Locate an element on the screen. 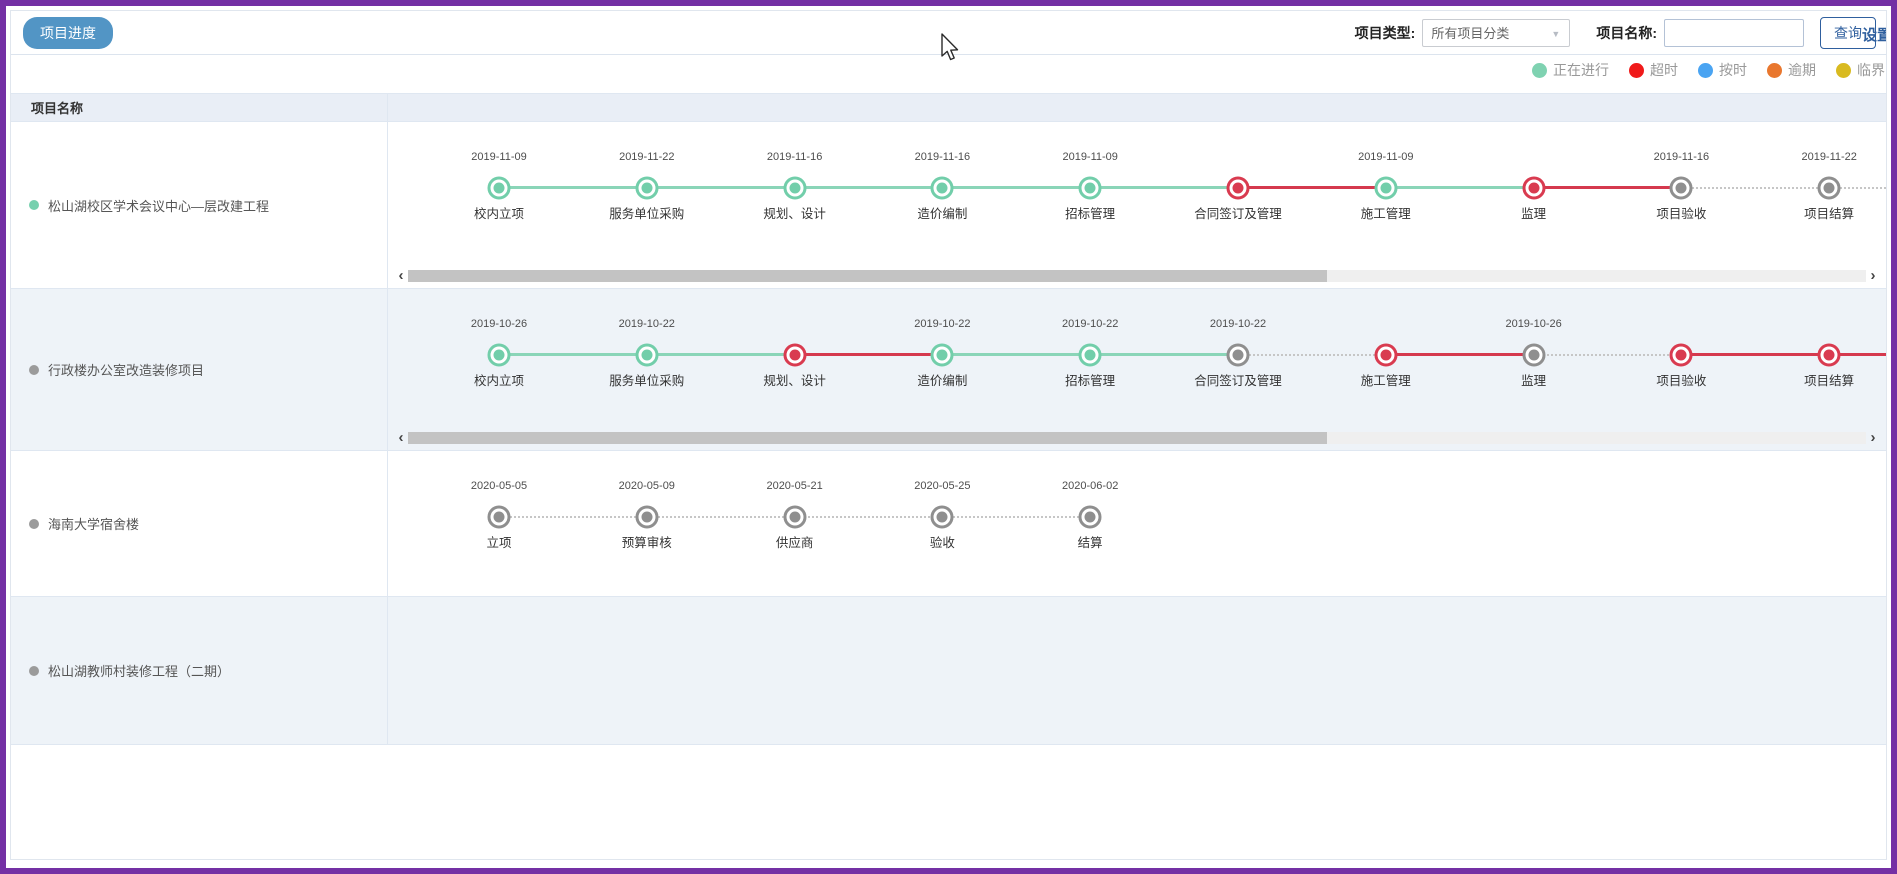  project-name-input is located at coordinates (1734, 32).